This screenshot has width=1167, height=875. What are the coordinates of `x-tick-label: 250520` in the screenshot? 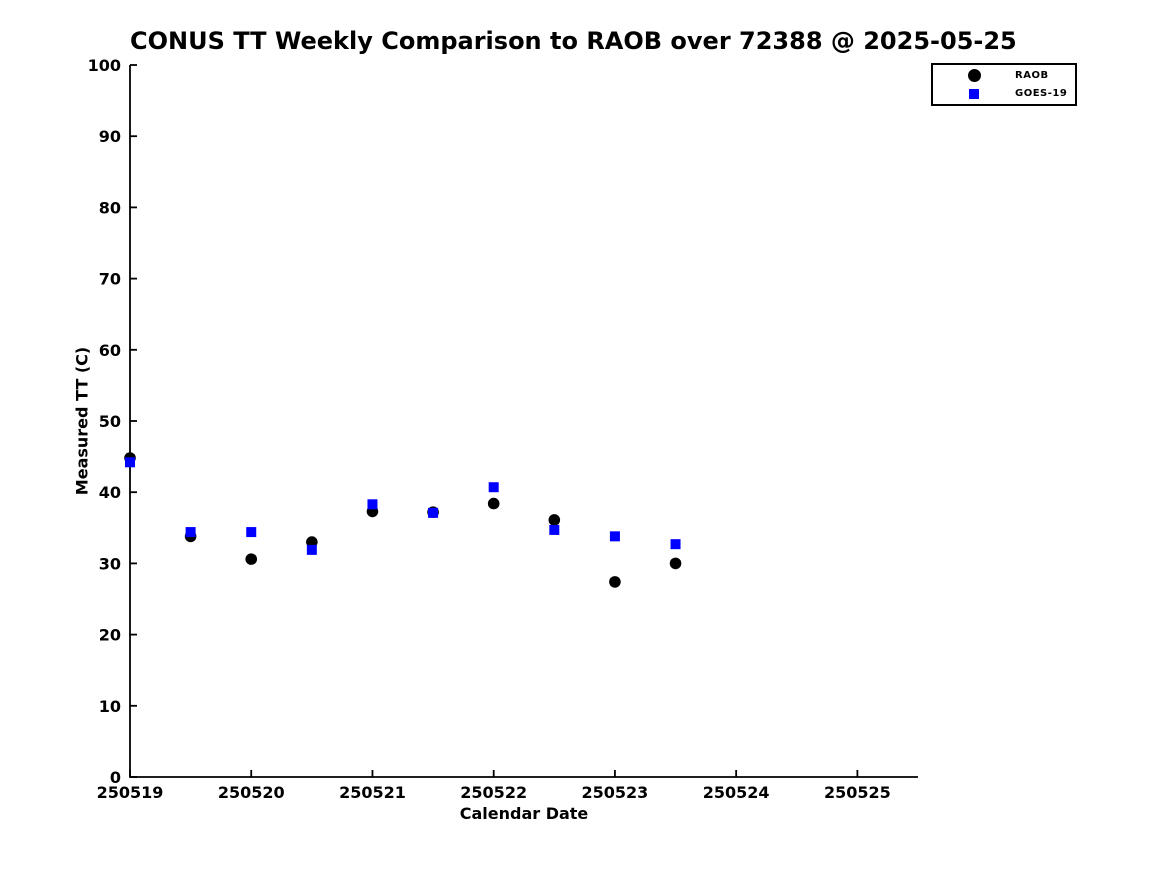 It's located at (251, 792).